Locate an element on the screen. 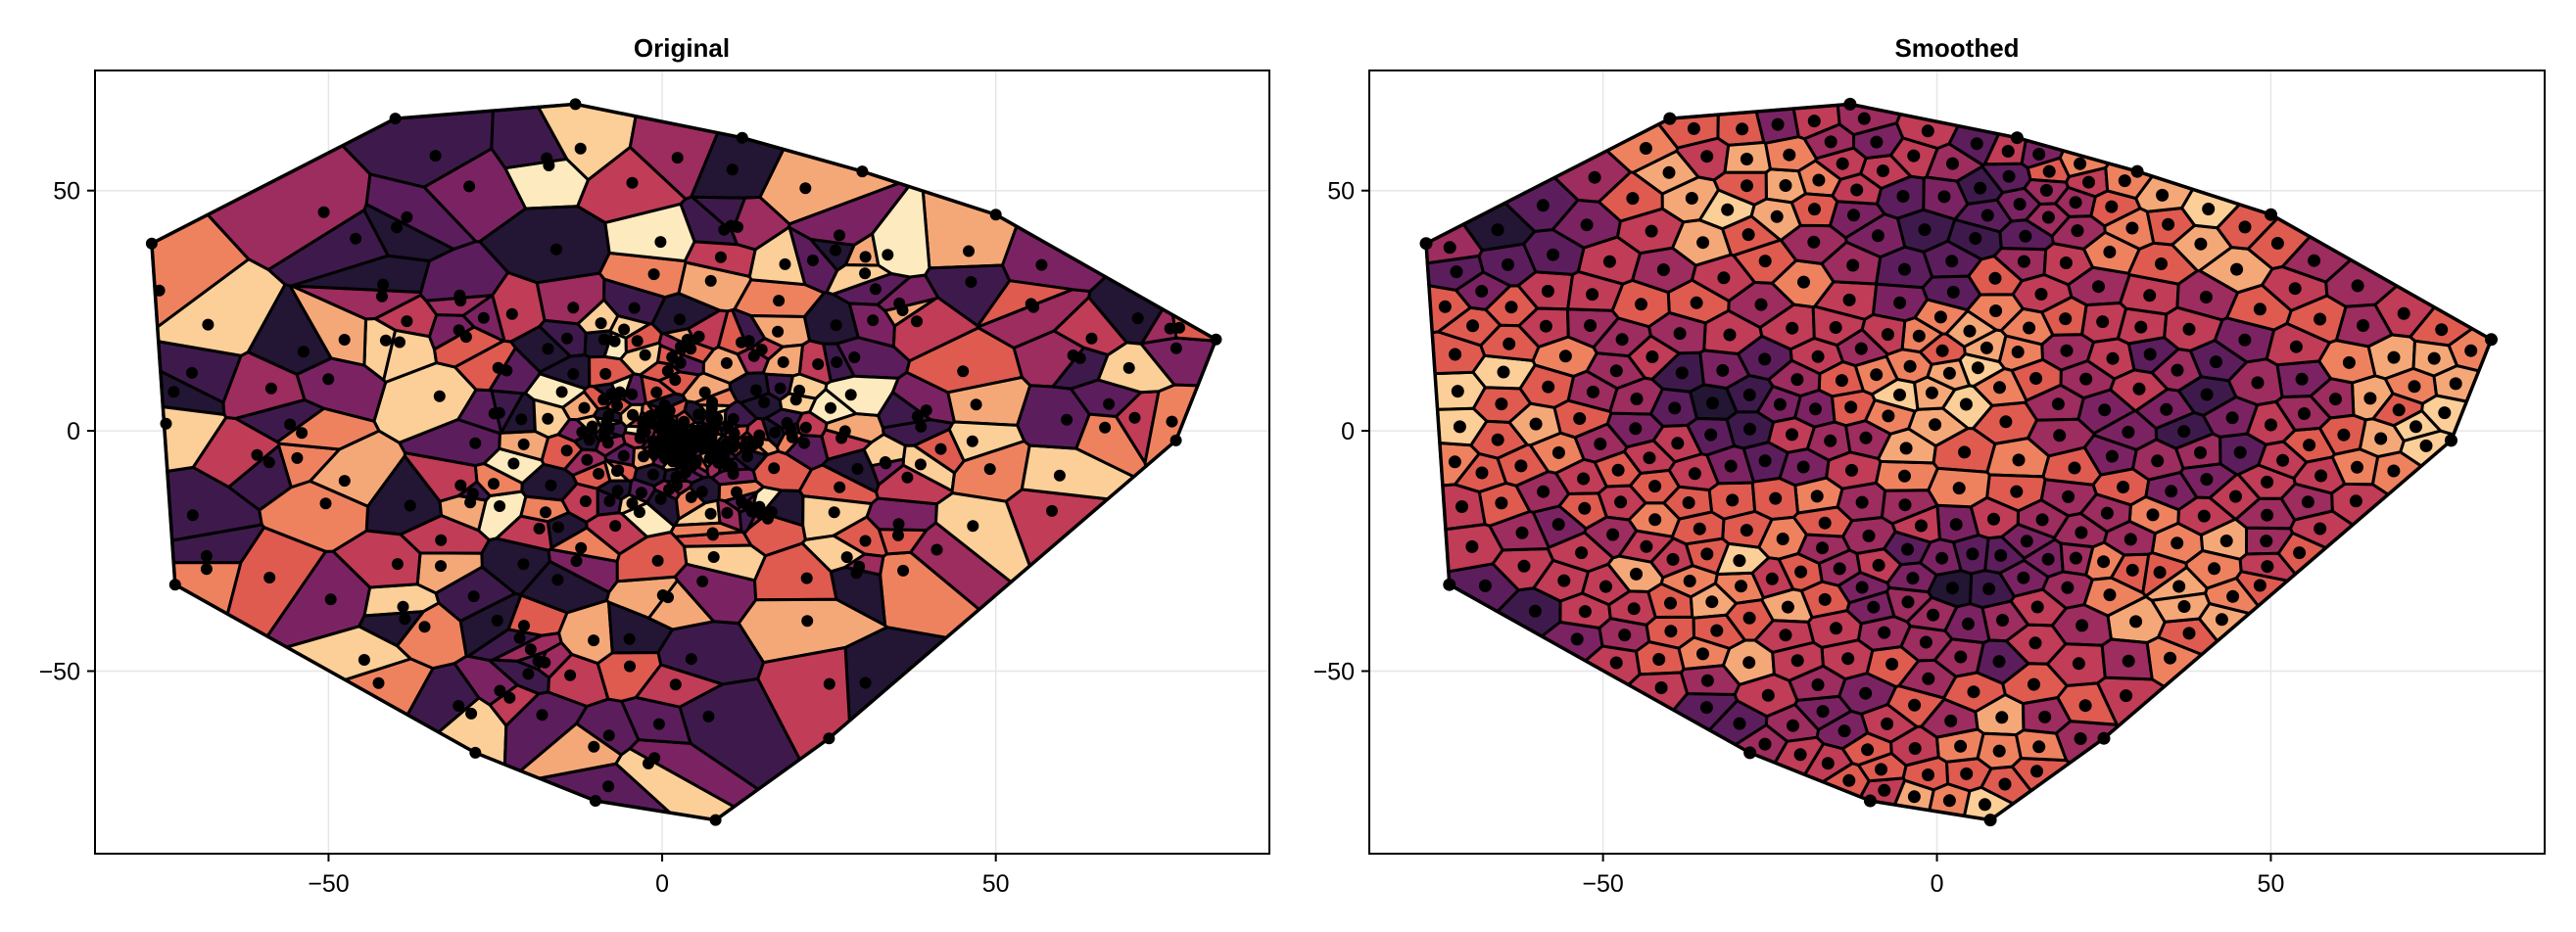  x-tick-label: 50 is located at coordinates (996, 884).